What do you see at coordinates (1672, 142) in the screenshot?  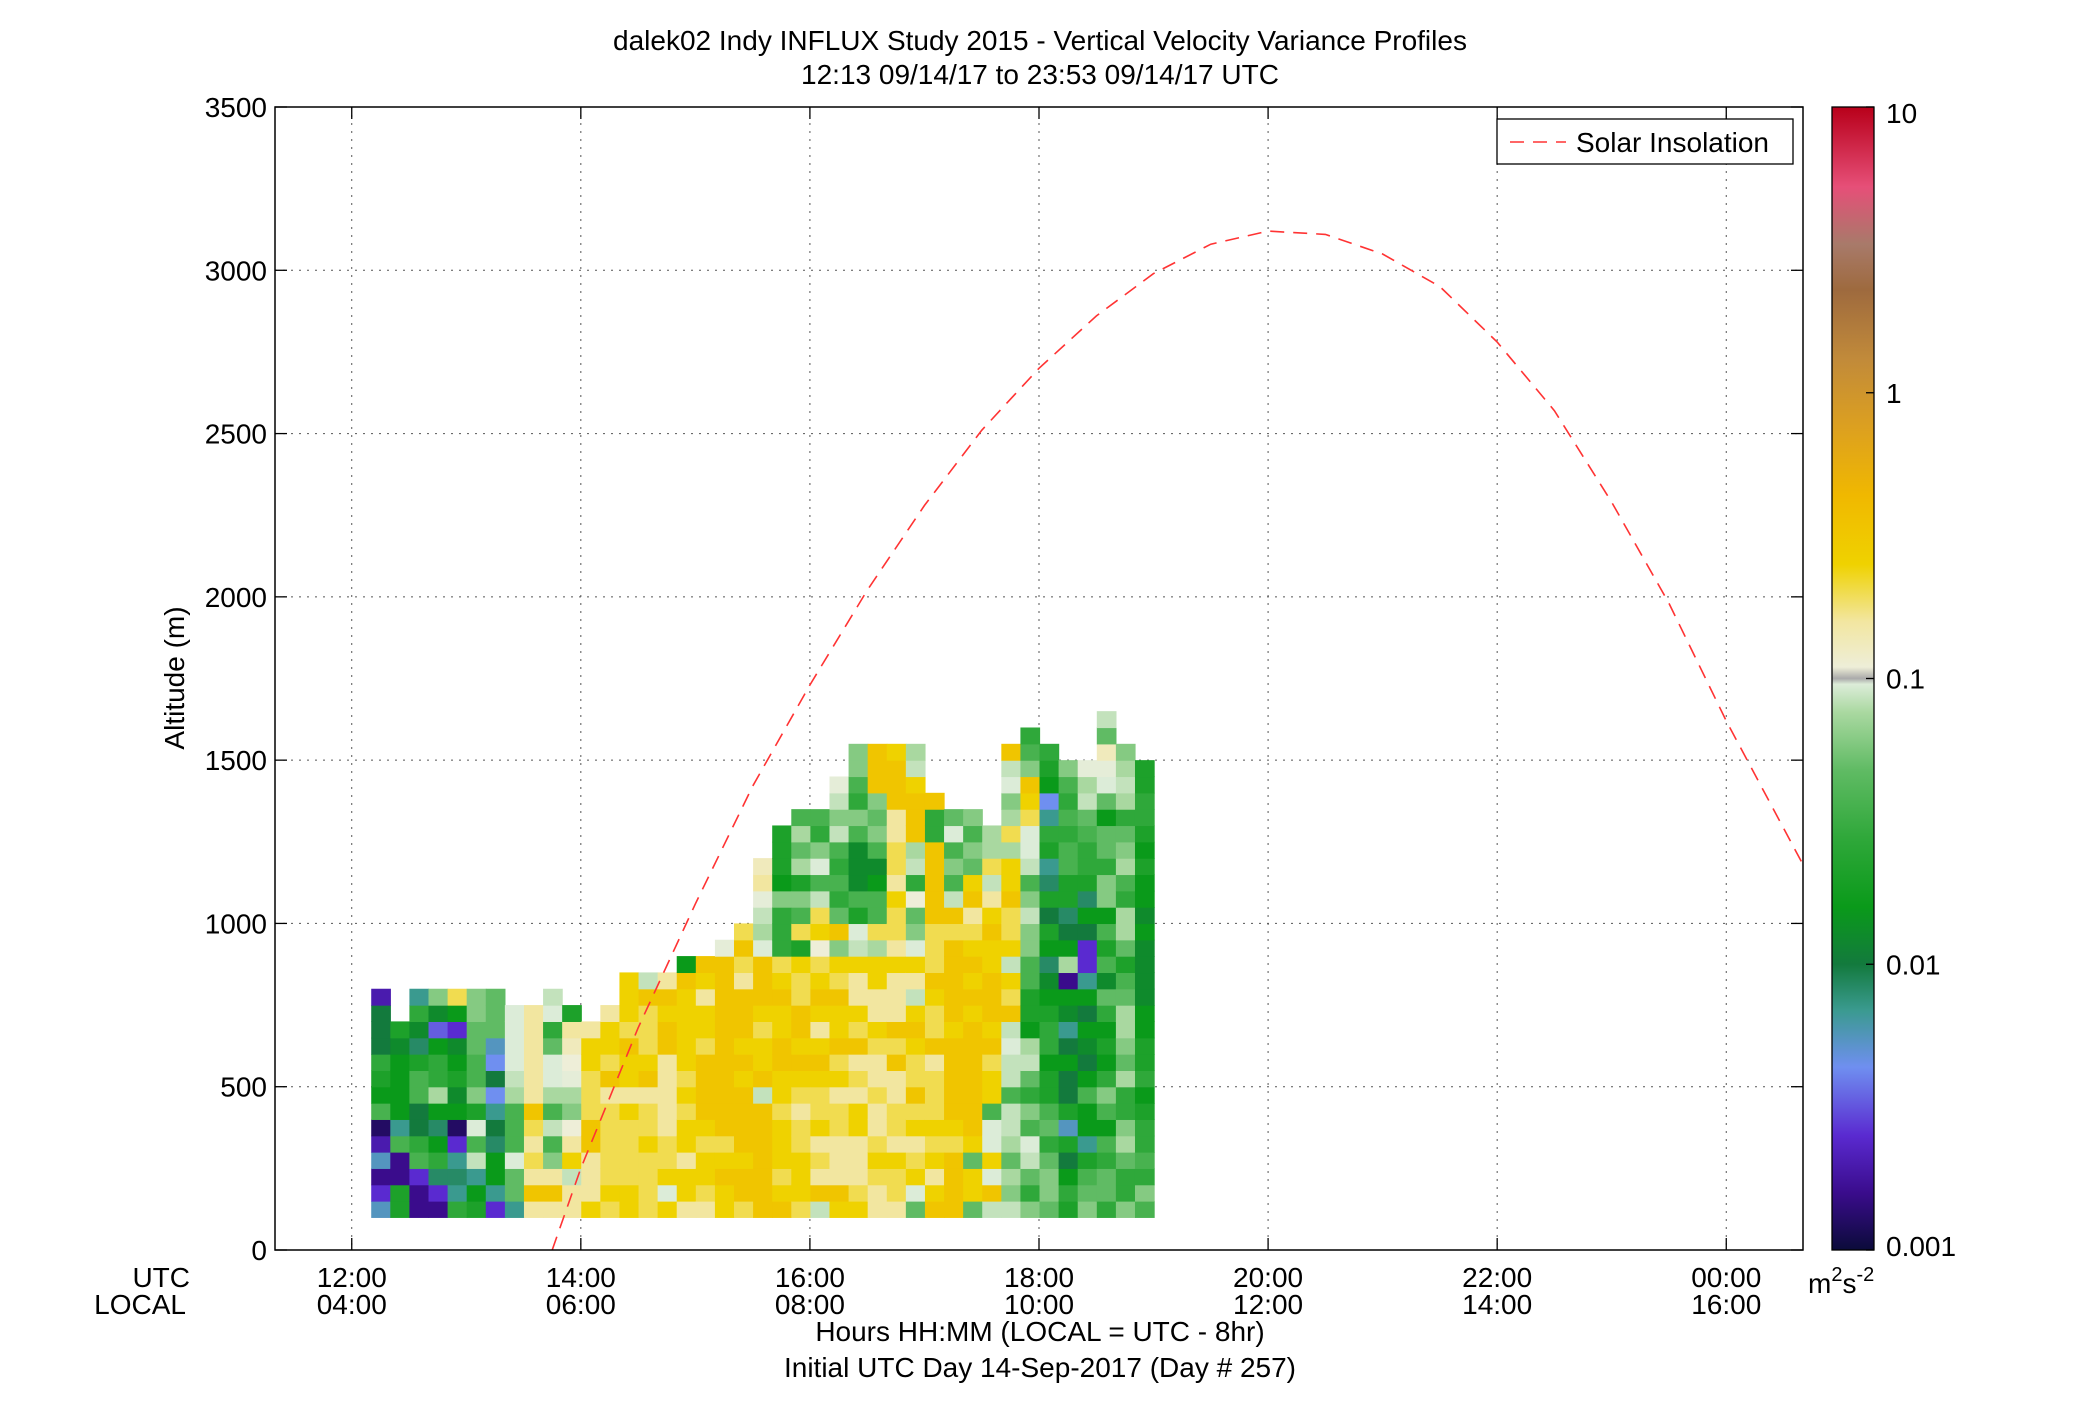 I see `legend-entry: Solar Insolation` at bounding box center [1672, 142].